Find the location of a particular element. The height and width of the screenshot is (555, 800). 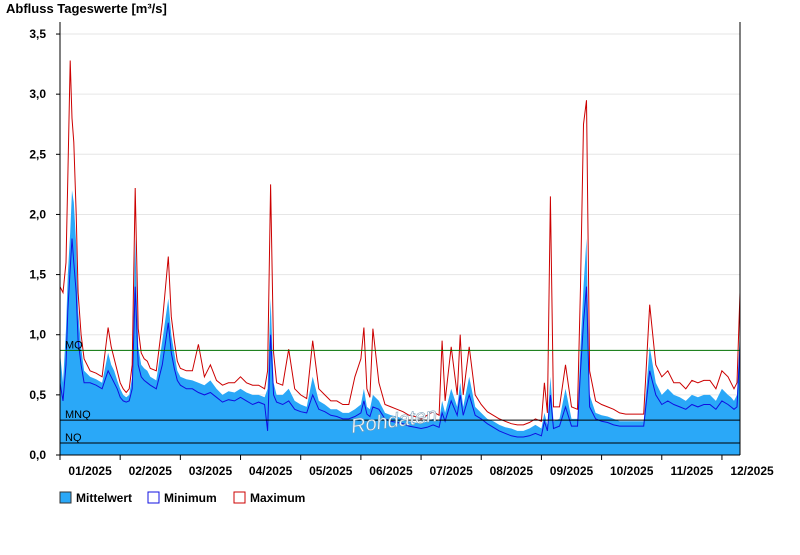

y-tick-label: 1,5 is located at coordinates (37, 275).